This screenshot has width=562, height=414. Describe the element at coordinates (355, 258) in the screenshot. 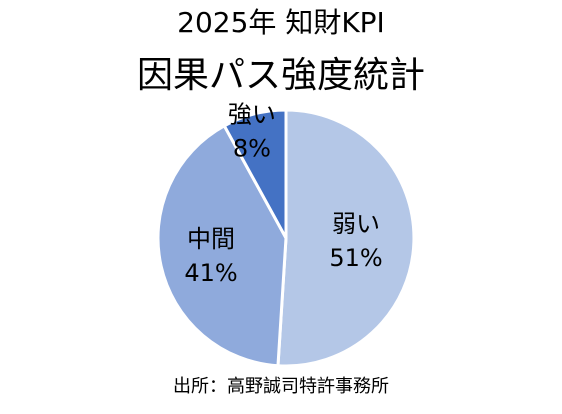

I see `slice-value-label-1: 51%` at that location.